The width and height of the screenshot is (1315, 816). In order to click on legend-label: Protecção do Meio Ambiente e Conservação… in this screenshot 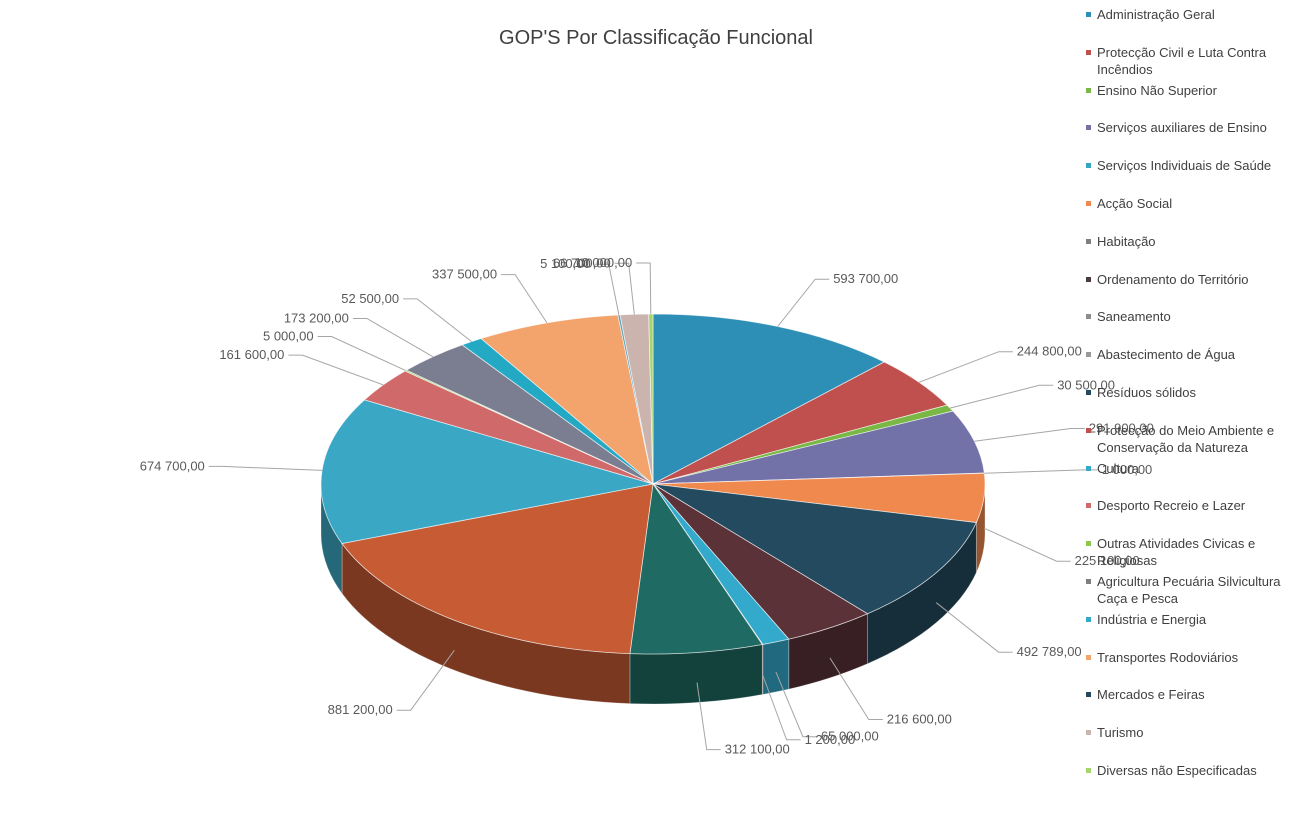, I will do `click(1186, 438)`.